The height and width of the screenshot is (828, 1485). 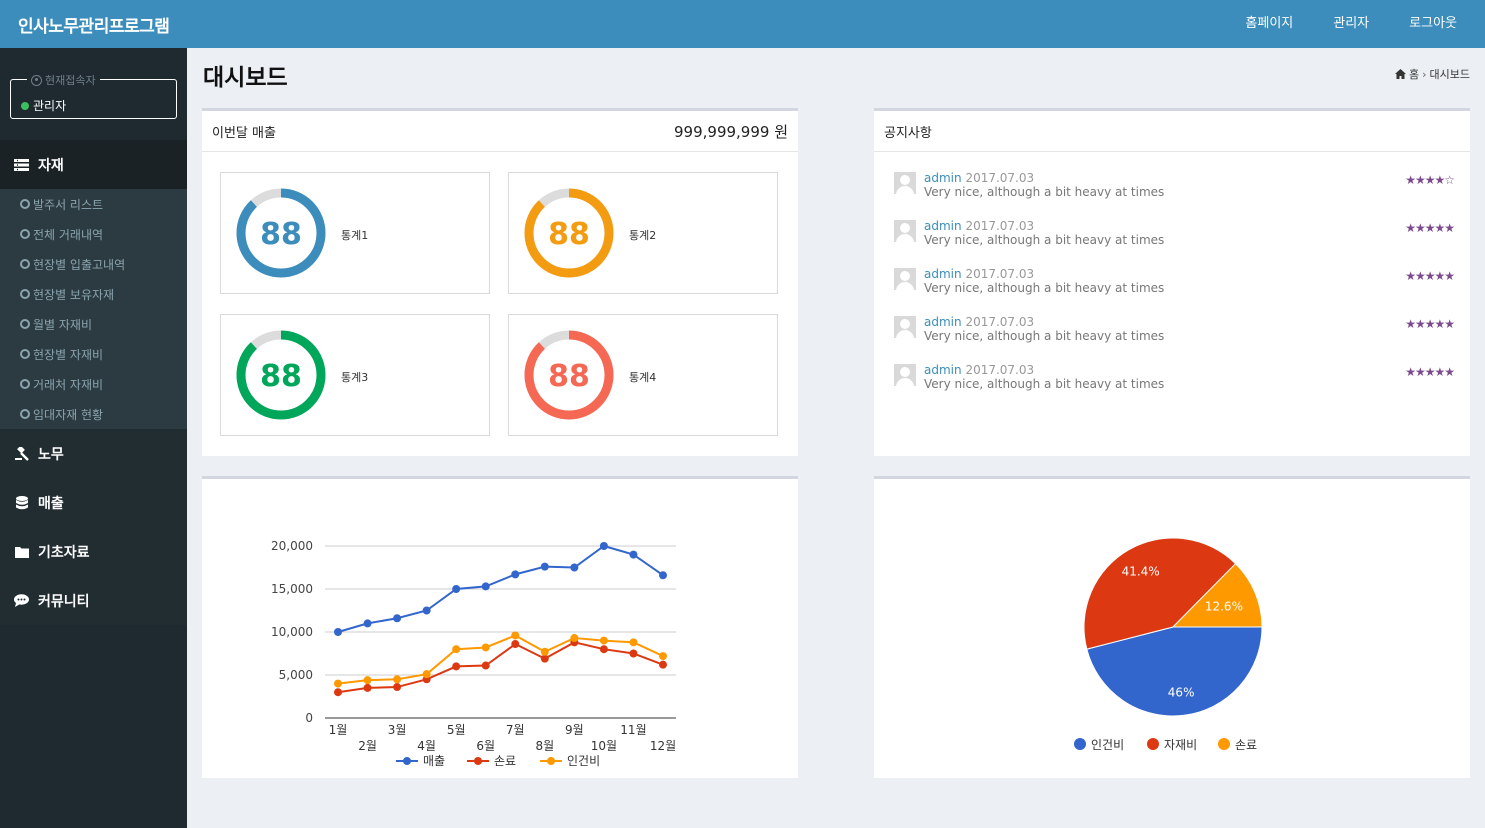 I want to click on nav-home-link: 홈페이지, so click(x=1269, y=23).